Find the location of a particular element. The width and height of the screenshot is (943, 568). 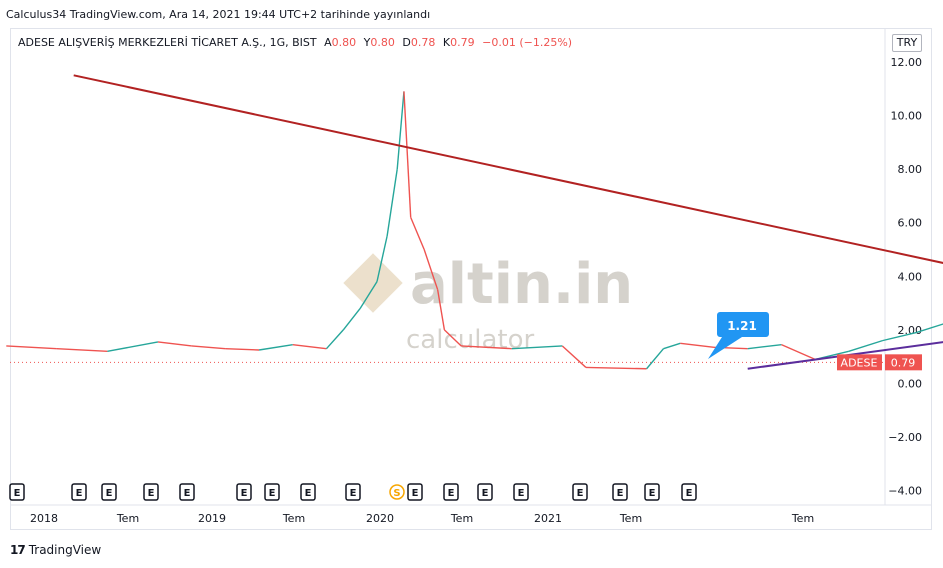

x-tick-label: 2018 is located at coordinates (44, 518).